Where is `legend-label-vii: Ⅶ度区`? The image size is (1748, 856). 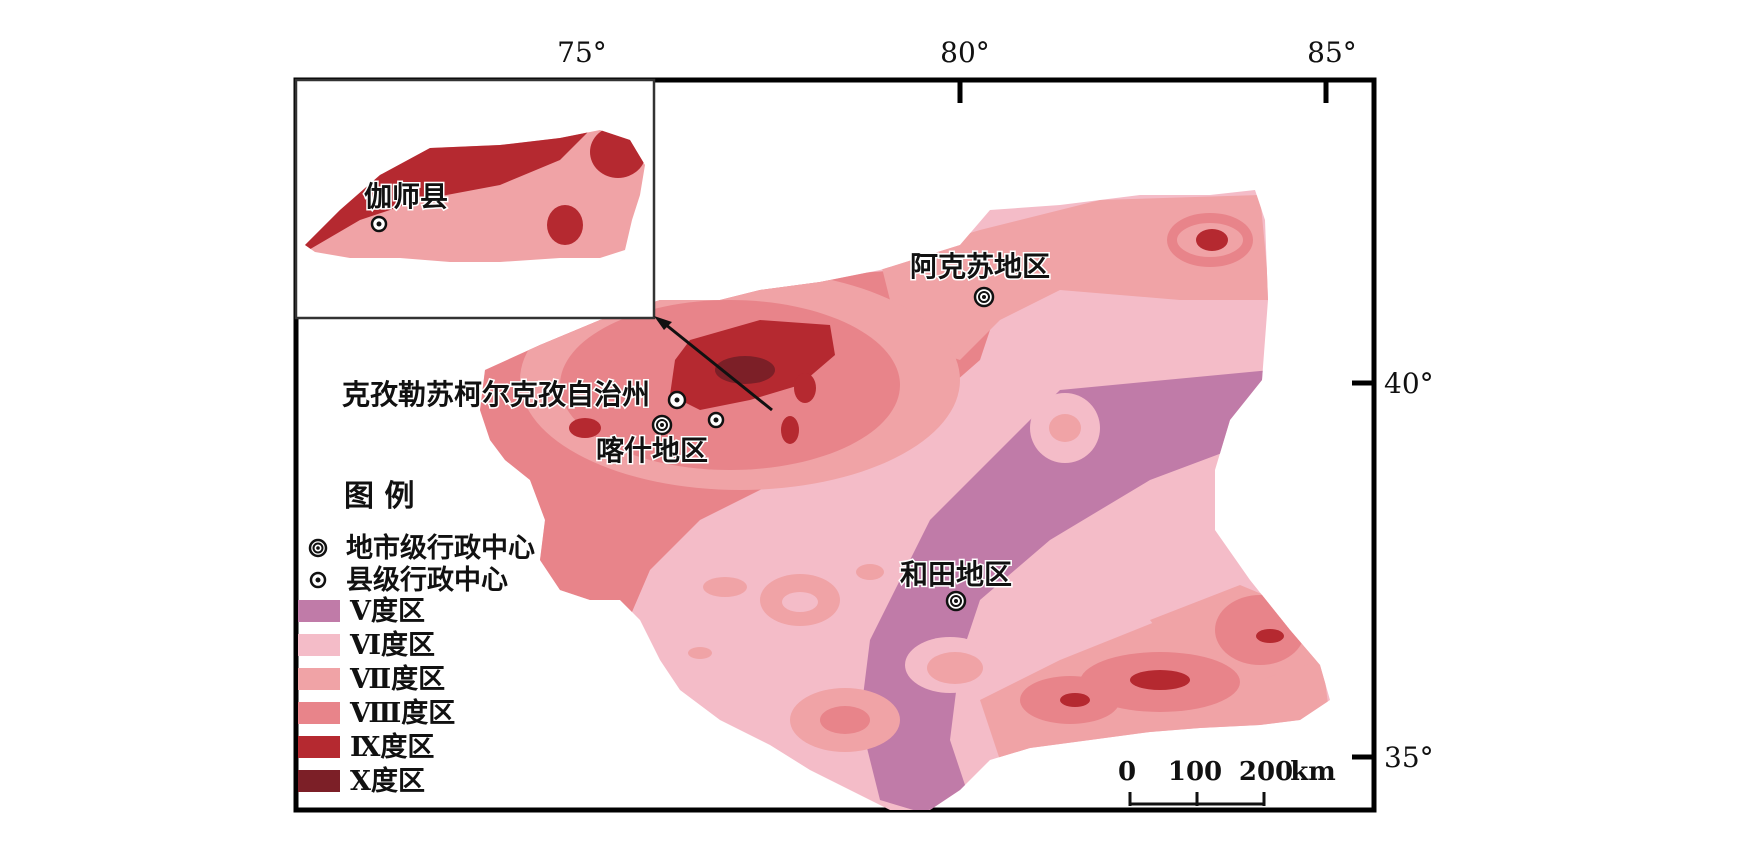
legend-label-vii: Ⅶ度区 is located at coordinates (397, 679).